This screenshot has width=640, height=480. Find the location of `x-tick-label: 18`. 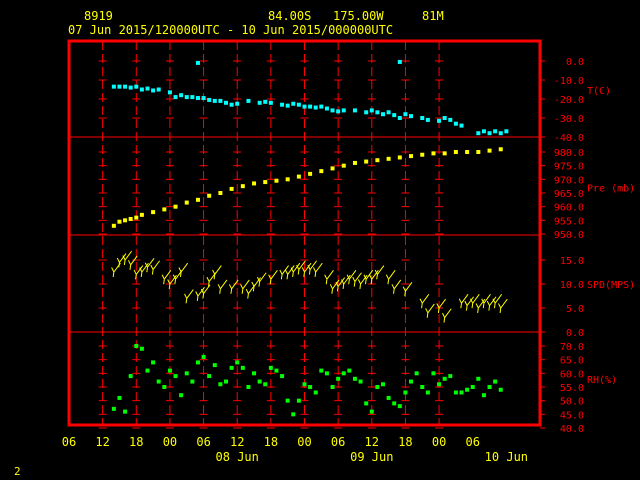

x-tick-label: 18 is located at coordinates (271, 442).